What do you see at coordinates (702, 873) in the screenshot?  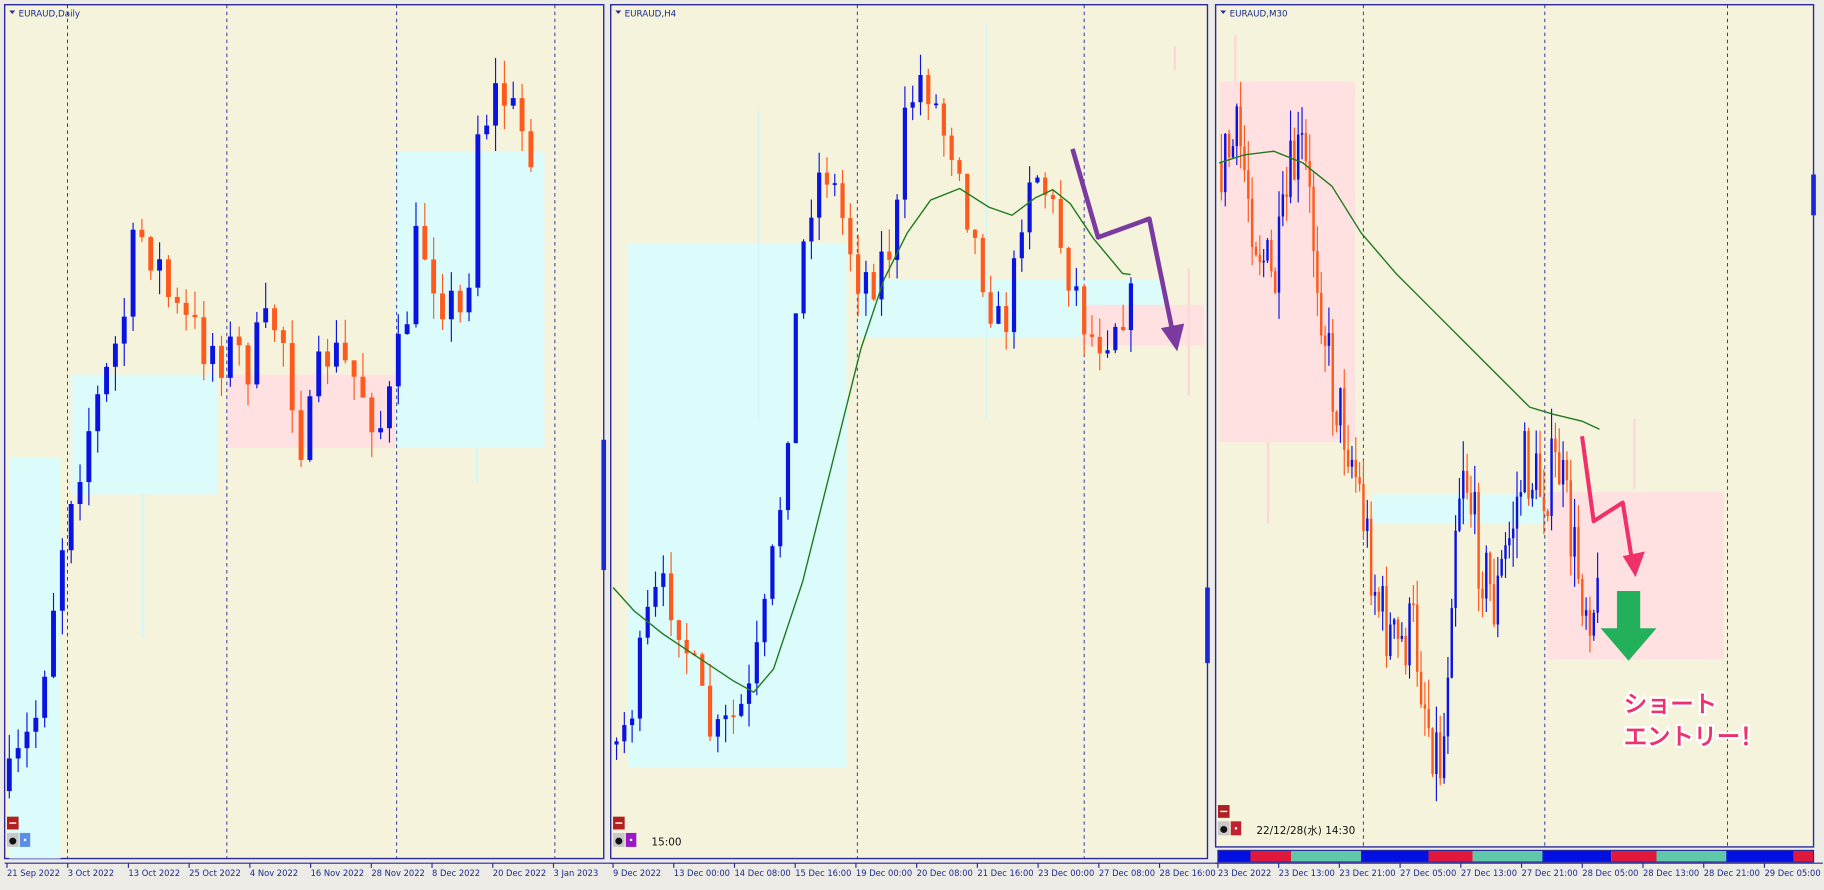 I see `time-axis-label: 13 Dec 00:00` at bounding box center [702, 873].